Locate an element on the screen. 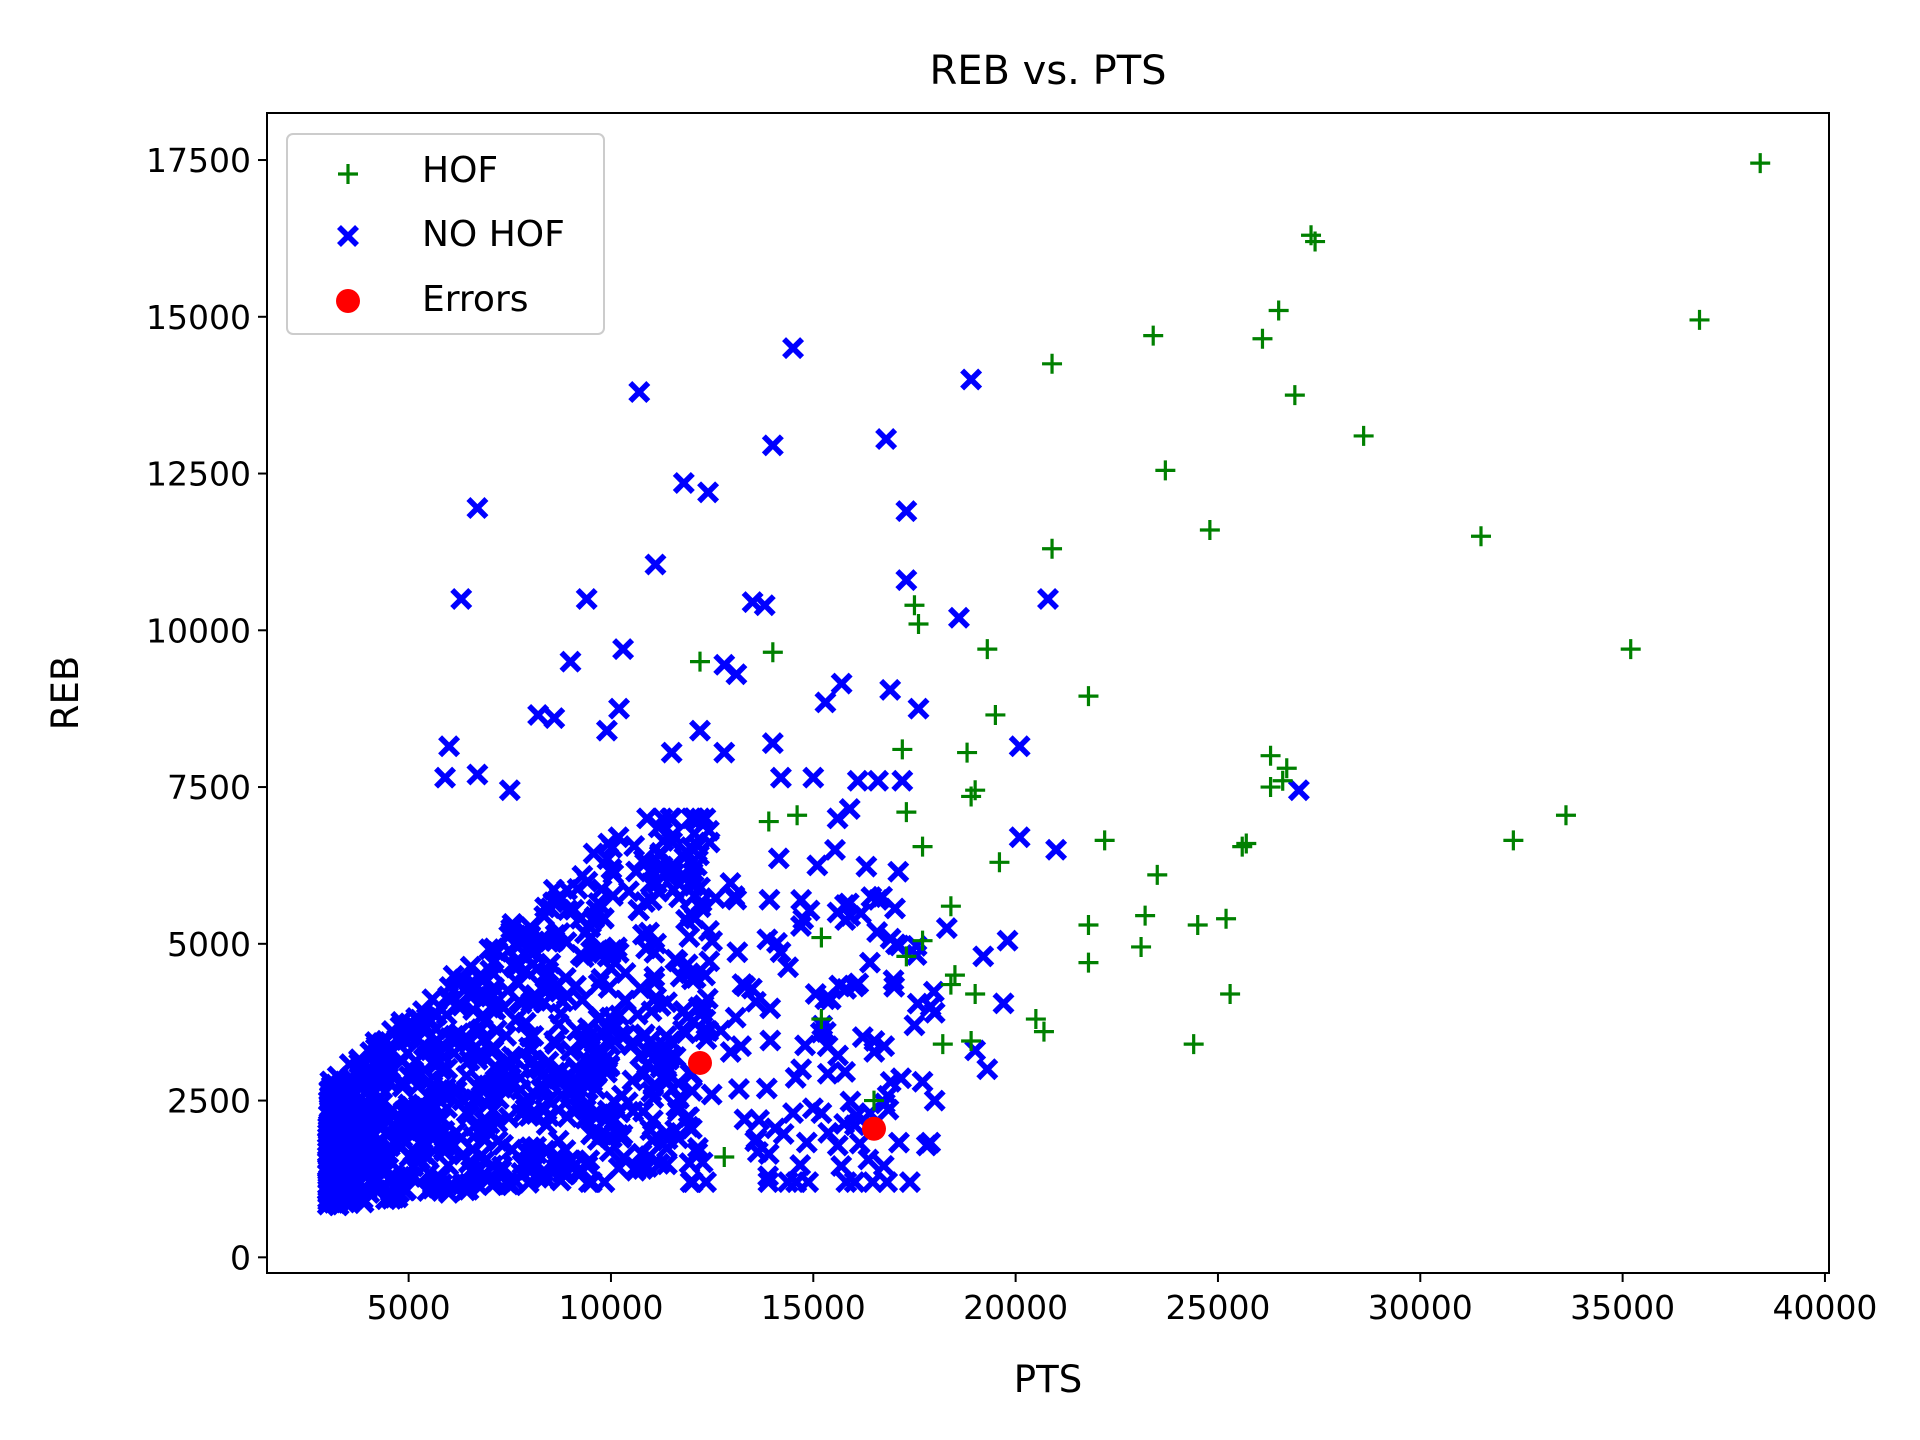  chart-title: REB vs. PTS is located at coordinates (1047, 71).